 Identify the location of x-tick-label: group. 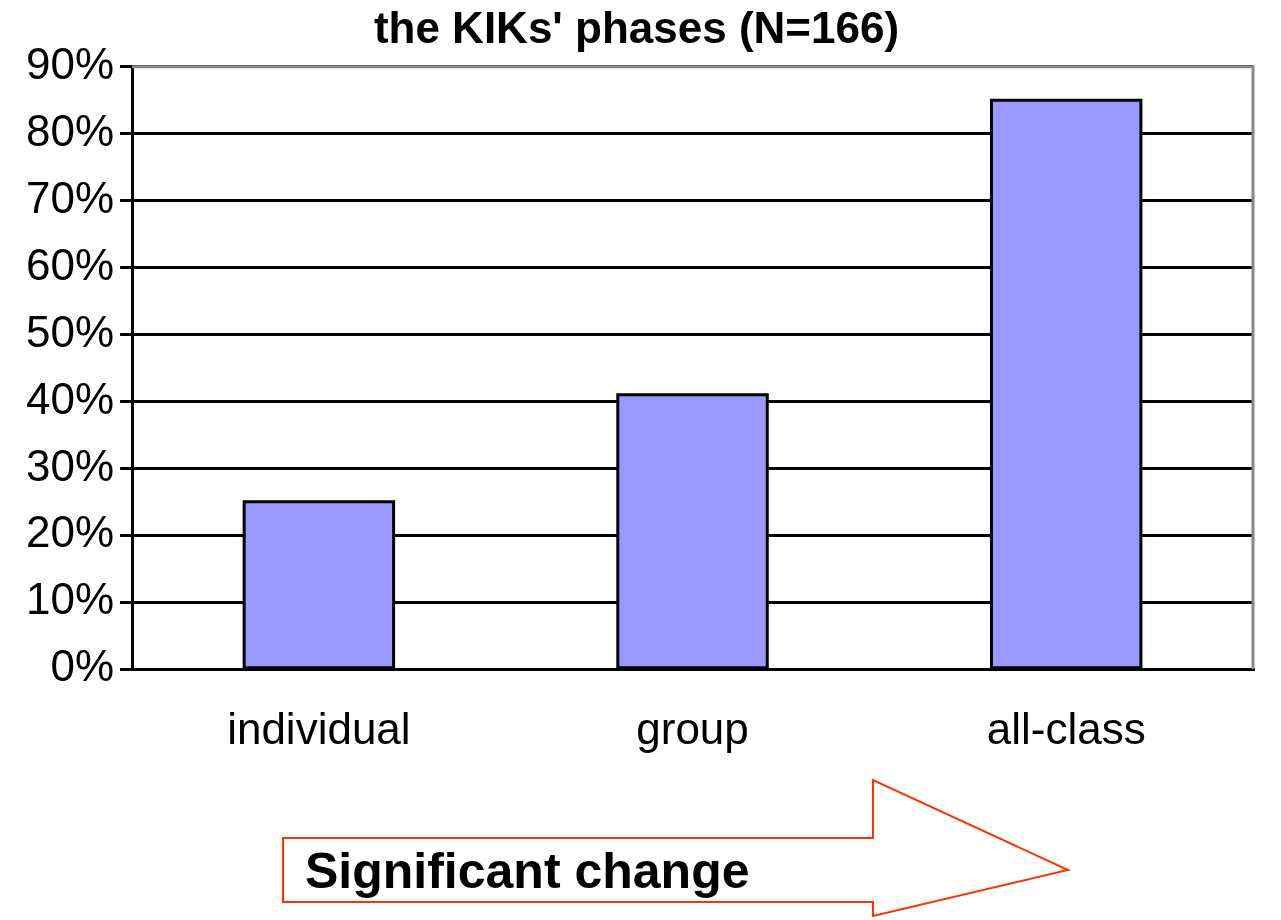
(692, 728).